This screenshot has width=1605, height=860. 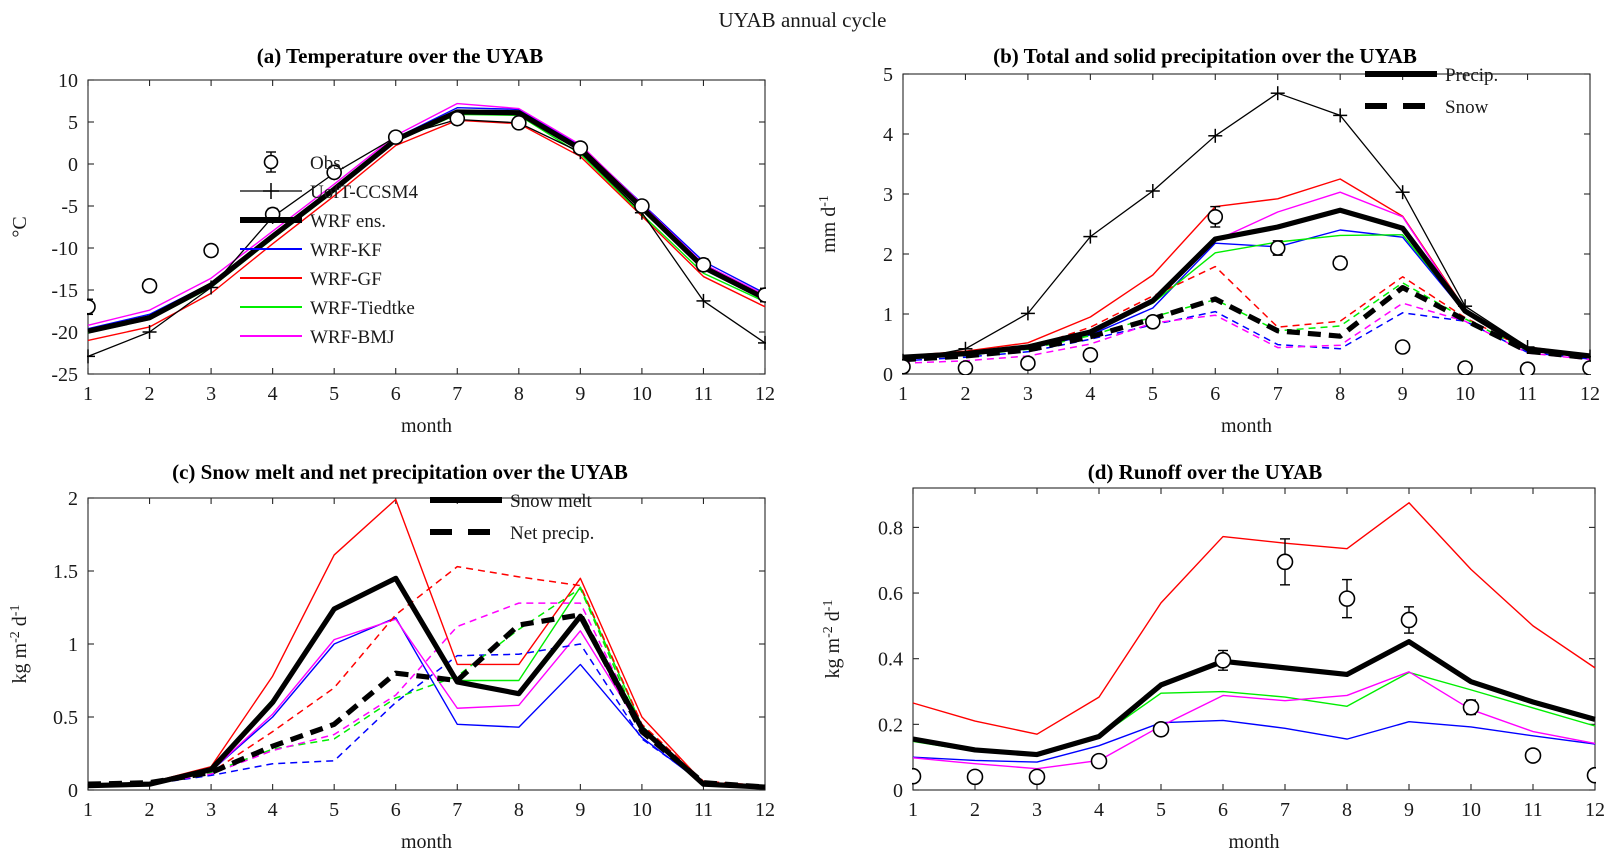 What do you see at coordinates (69, 207) in the screenshot?
I see `y-tick-label: -5` at bounding box center [69, 207].